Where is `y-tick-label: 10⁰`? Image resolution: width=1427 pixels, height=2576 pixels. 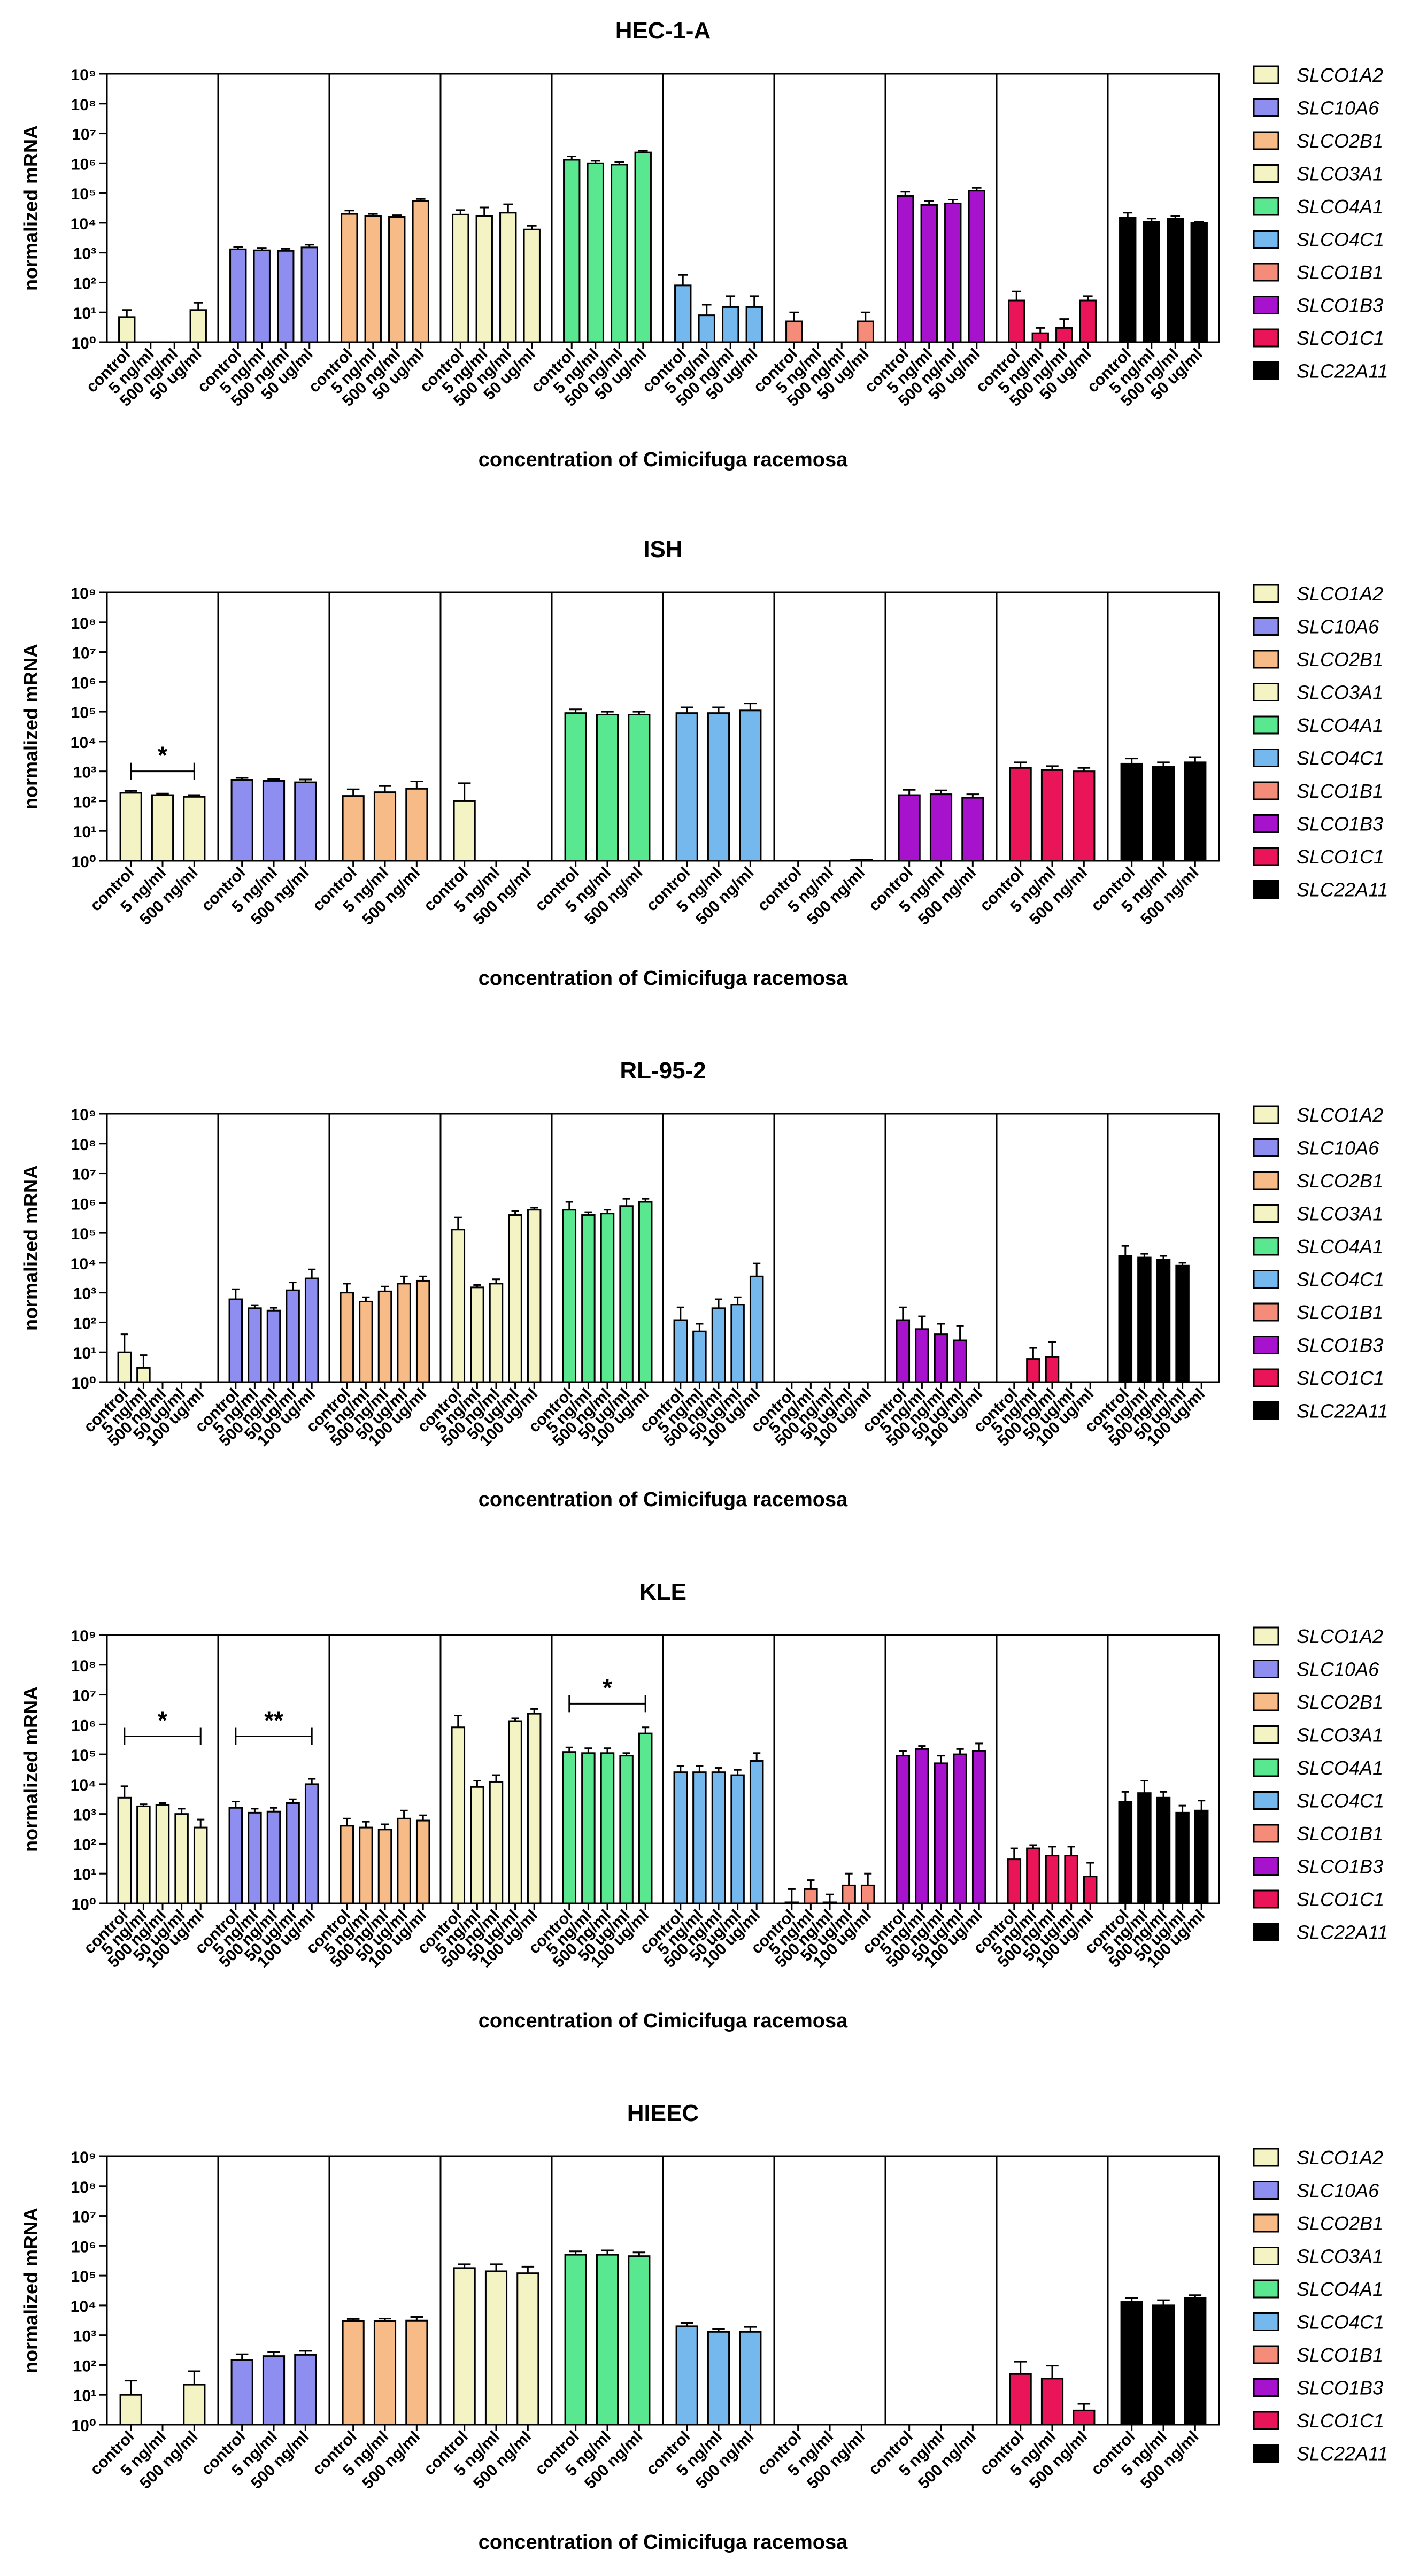 y-tick-label: 10⁰ is located at coordinates (83, 862).